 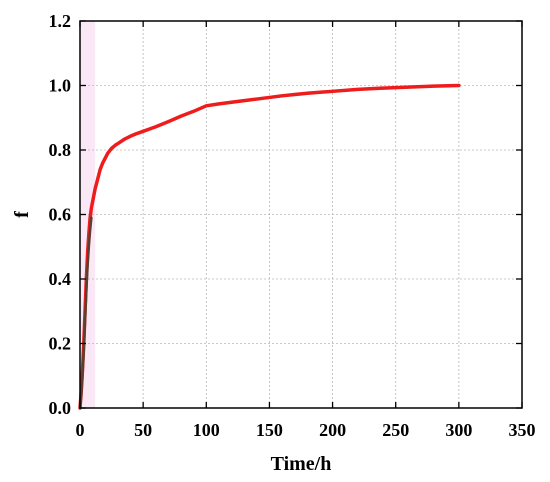 What do you see at coordinates (522, 430) in the screenshot?
I see `x-tick-label: 350` at bounding box center [522, 430].